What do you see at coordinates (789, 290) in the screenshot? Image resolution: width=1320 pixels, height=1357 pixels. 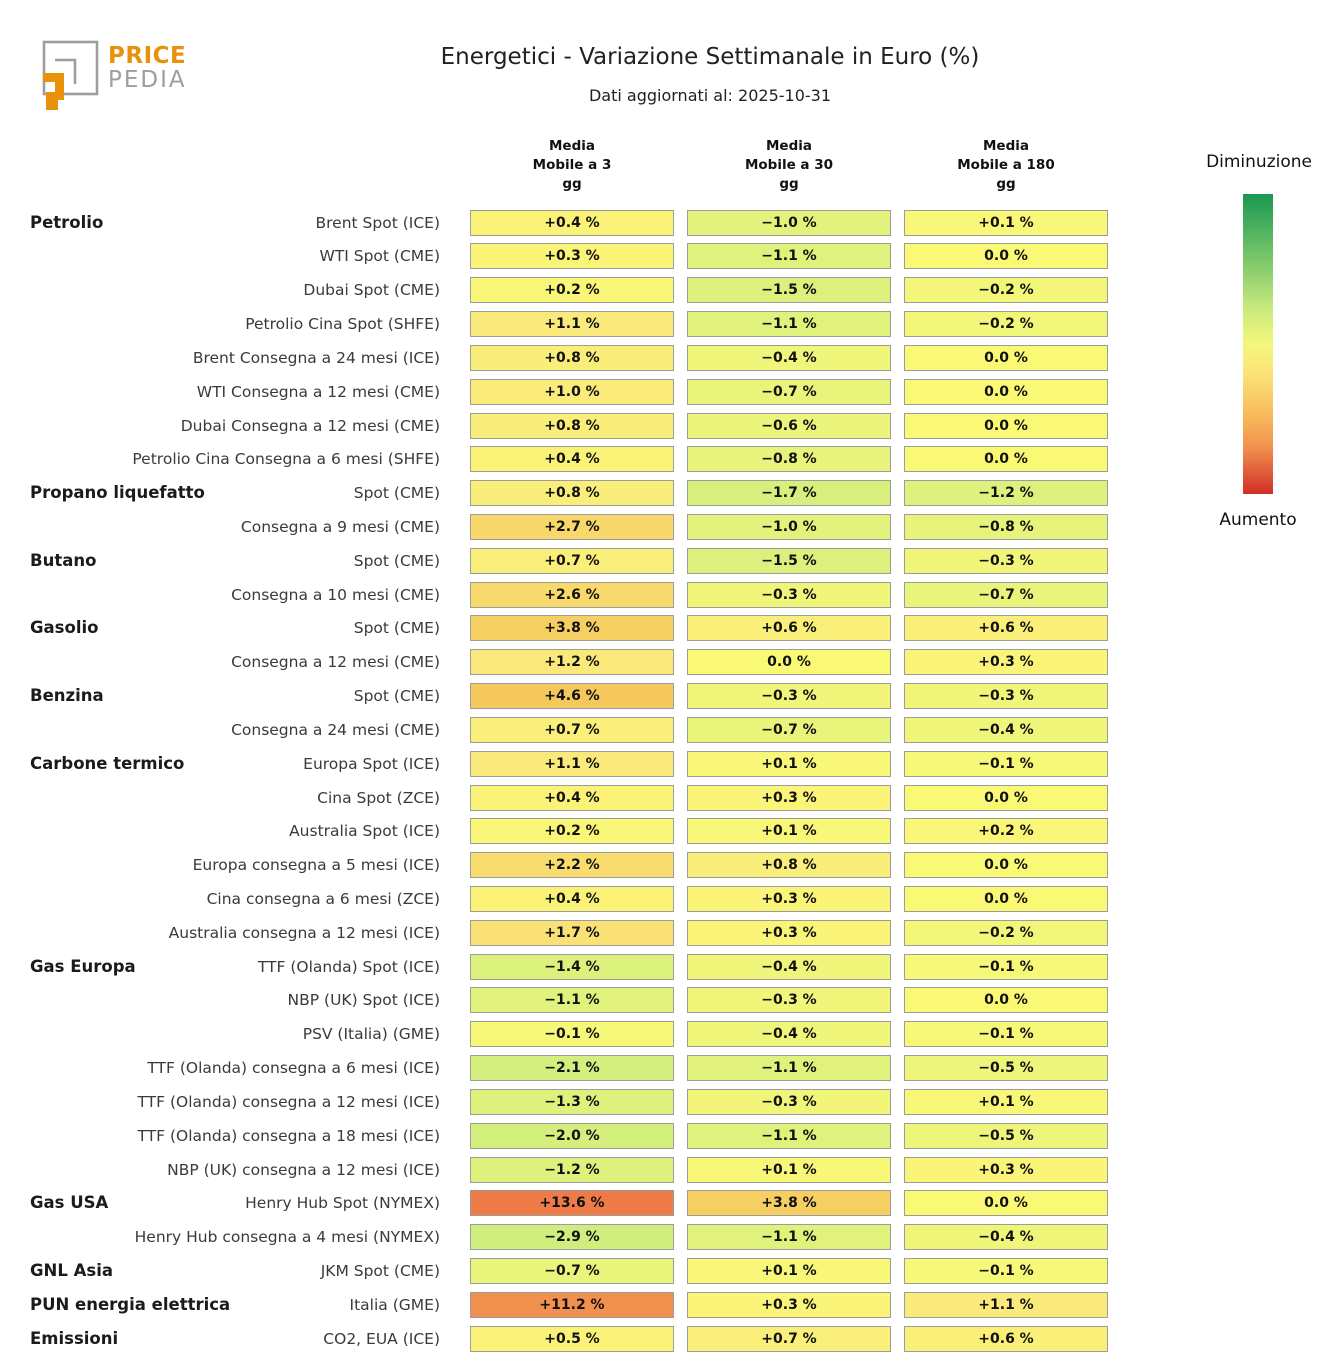 I see `value-cell: −1.5 %` at bounding box center [789, 290].